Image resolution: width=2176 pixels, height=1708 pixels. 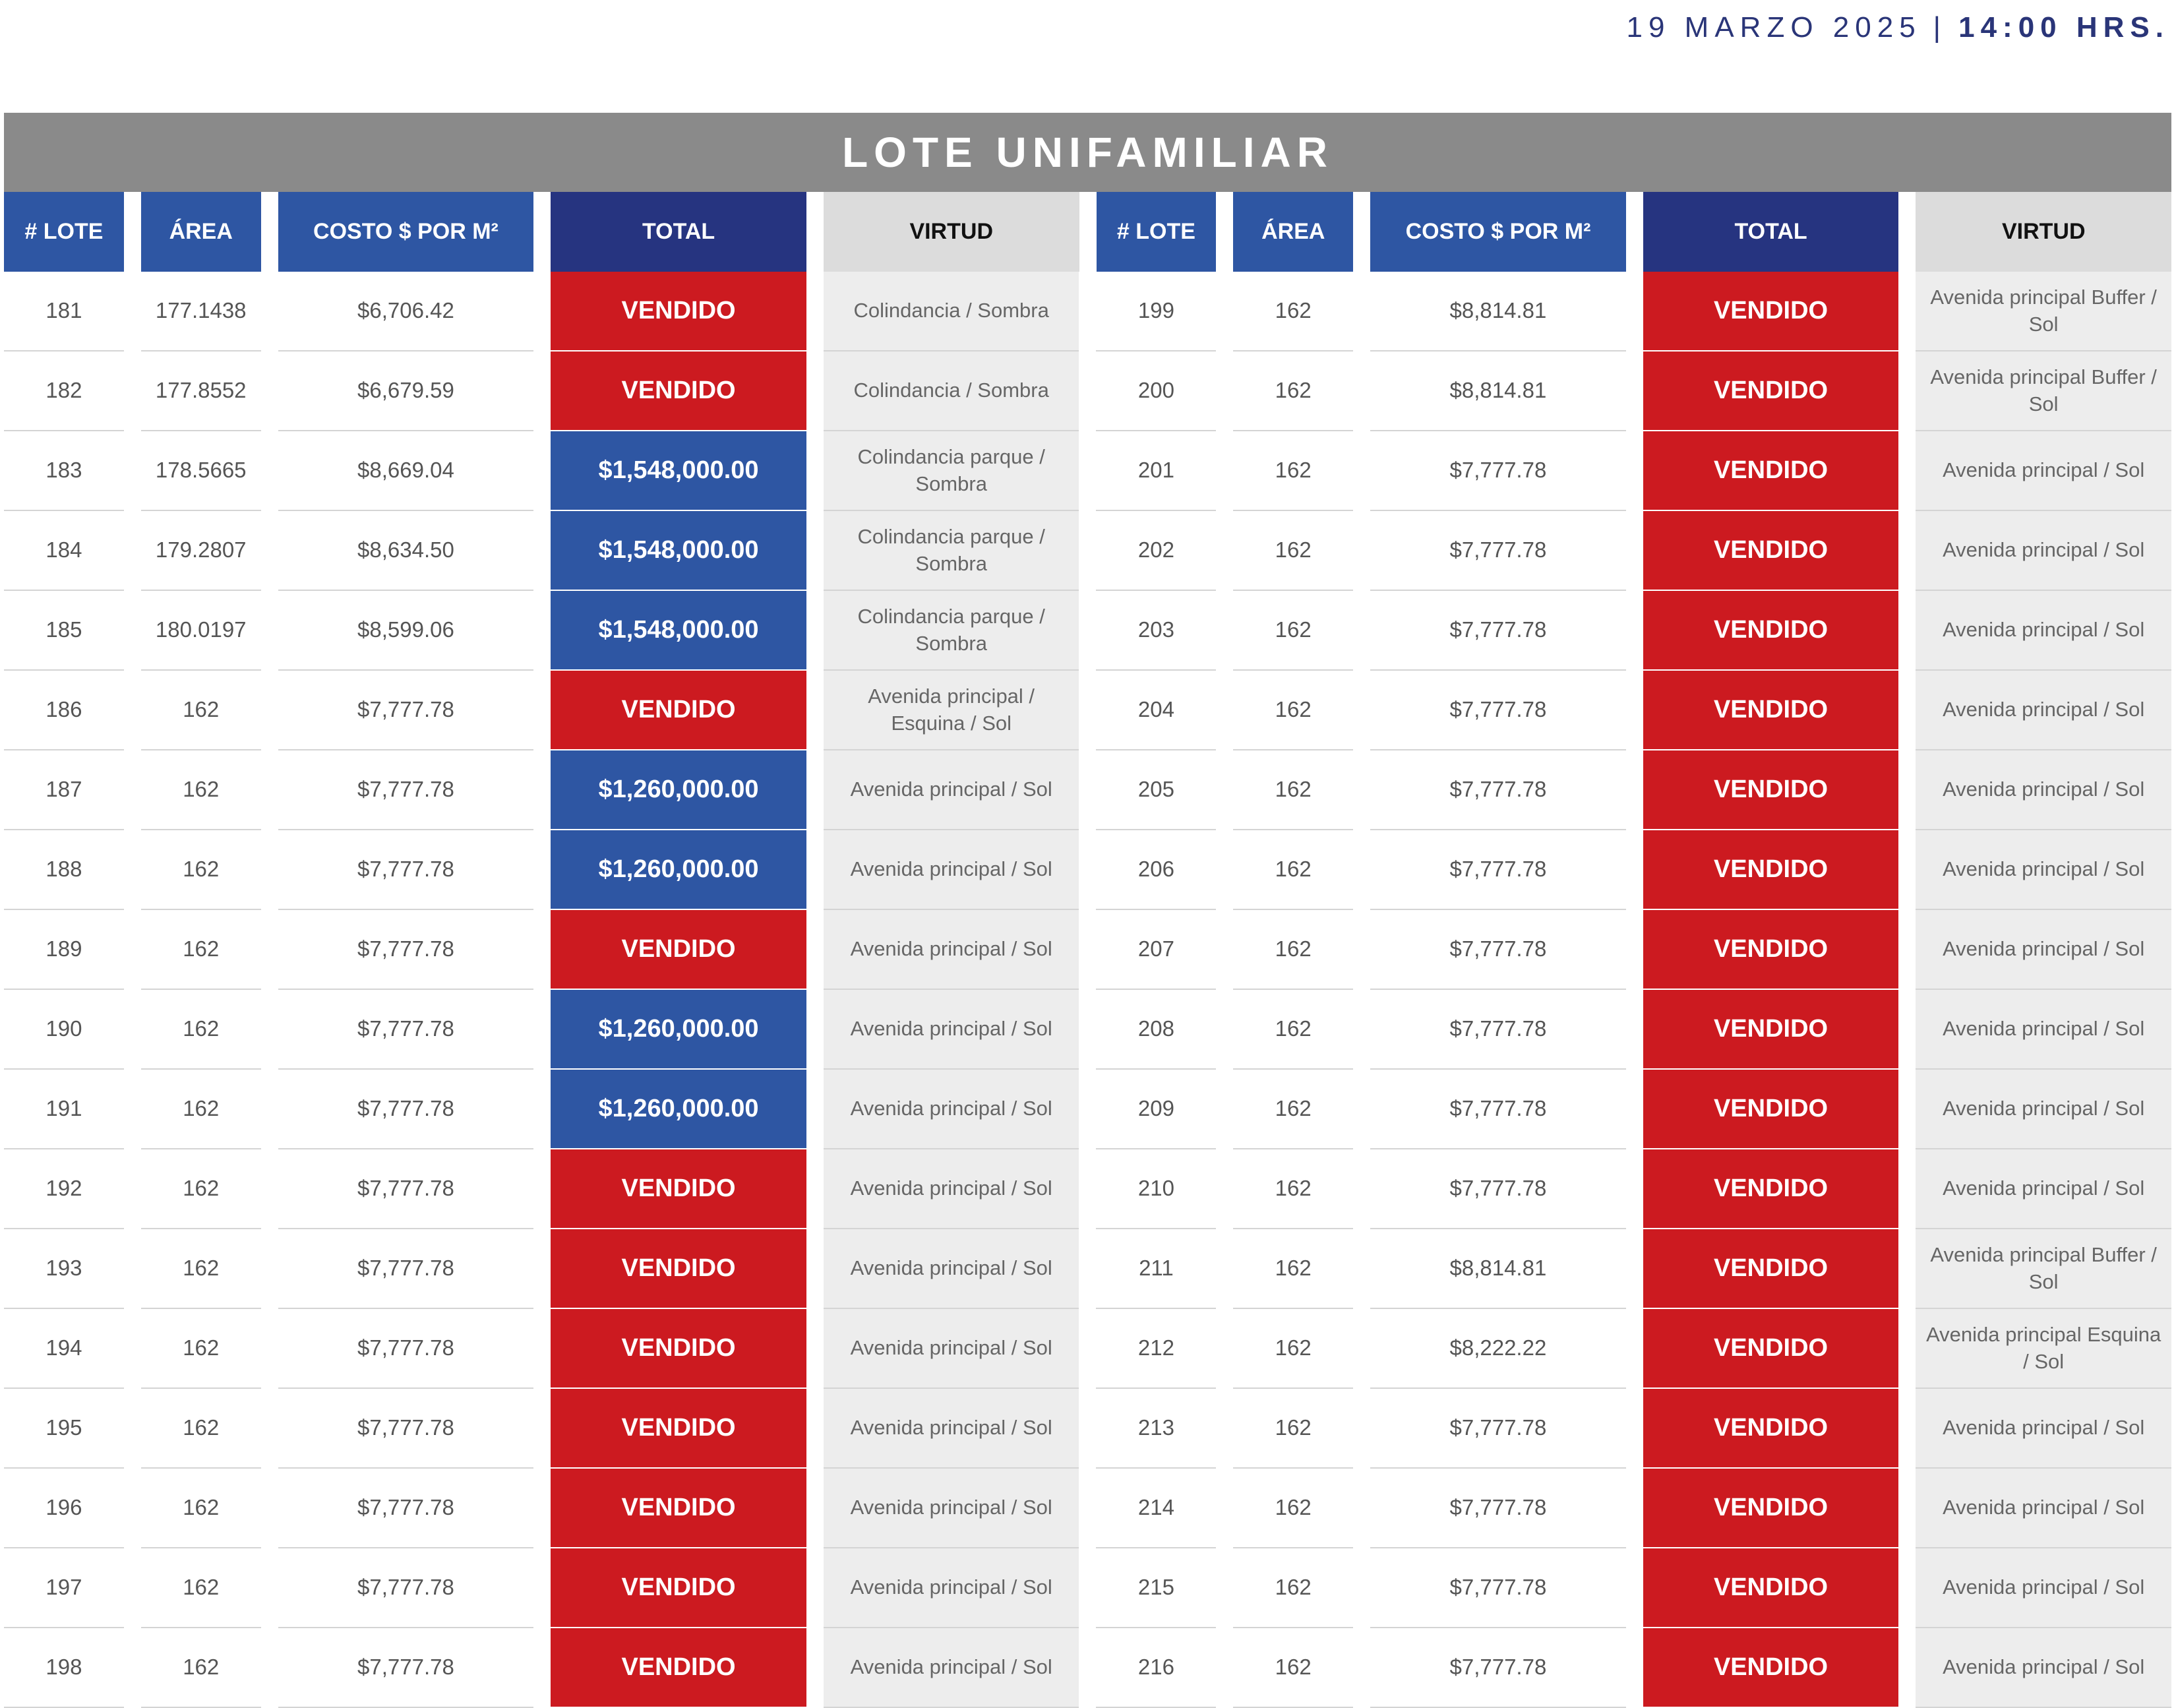 What do you see at coordinates (64, 1508) in the screenshot?
I see `lote-cell: 196` at bounding box center [64, 1508].